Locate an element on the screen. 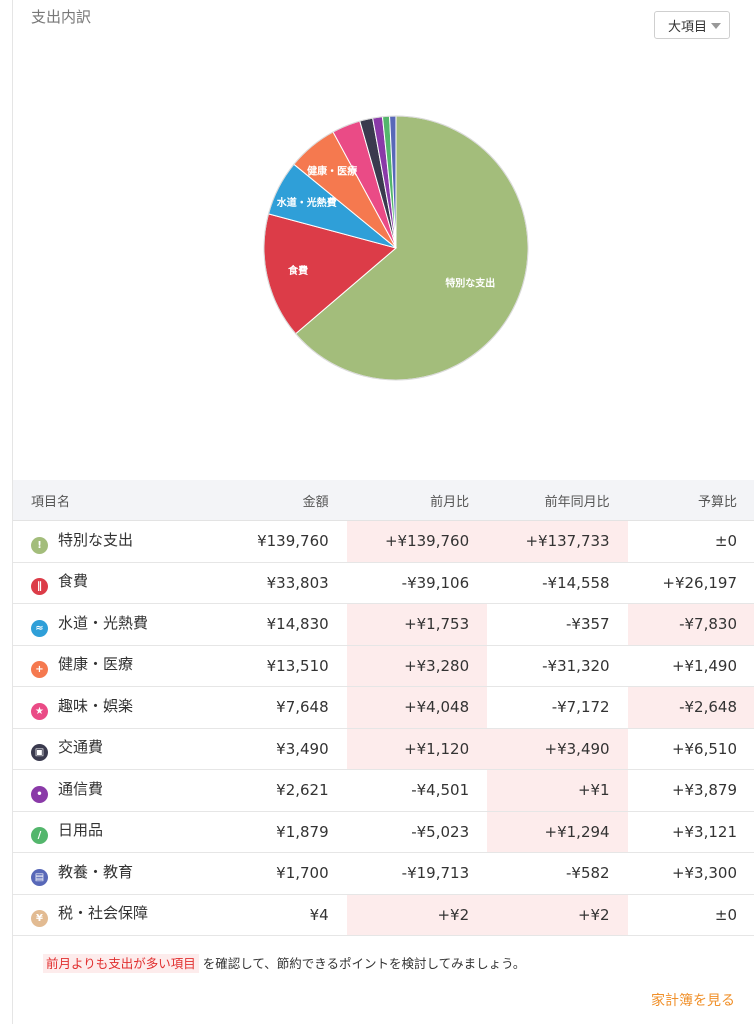 The height and width of the screenshot is (1024, 754). table-row: • 通信費 ¥2,621 -¥4,501 +¥1 +¥3,879 is located at coordinates (383, 790).